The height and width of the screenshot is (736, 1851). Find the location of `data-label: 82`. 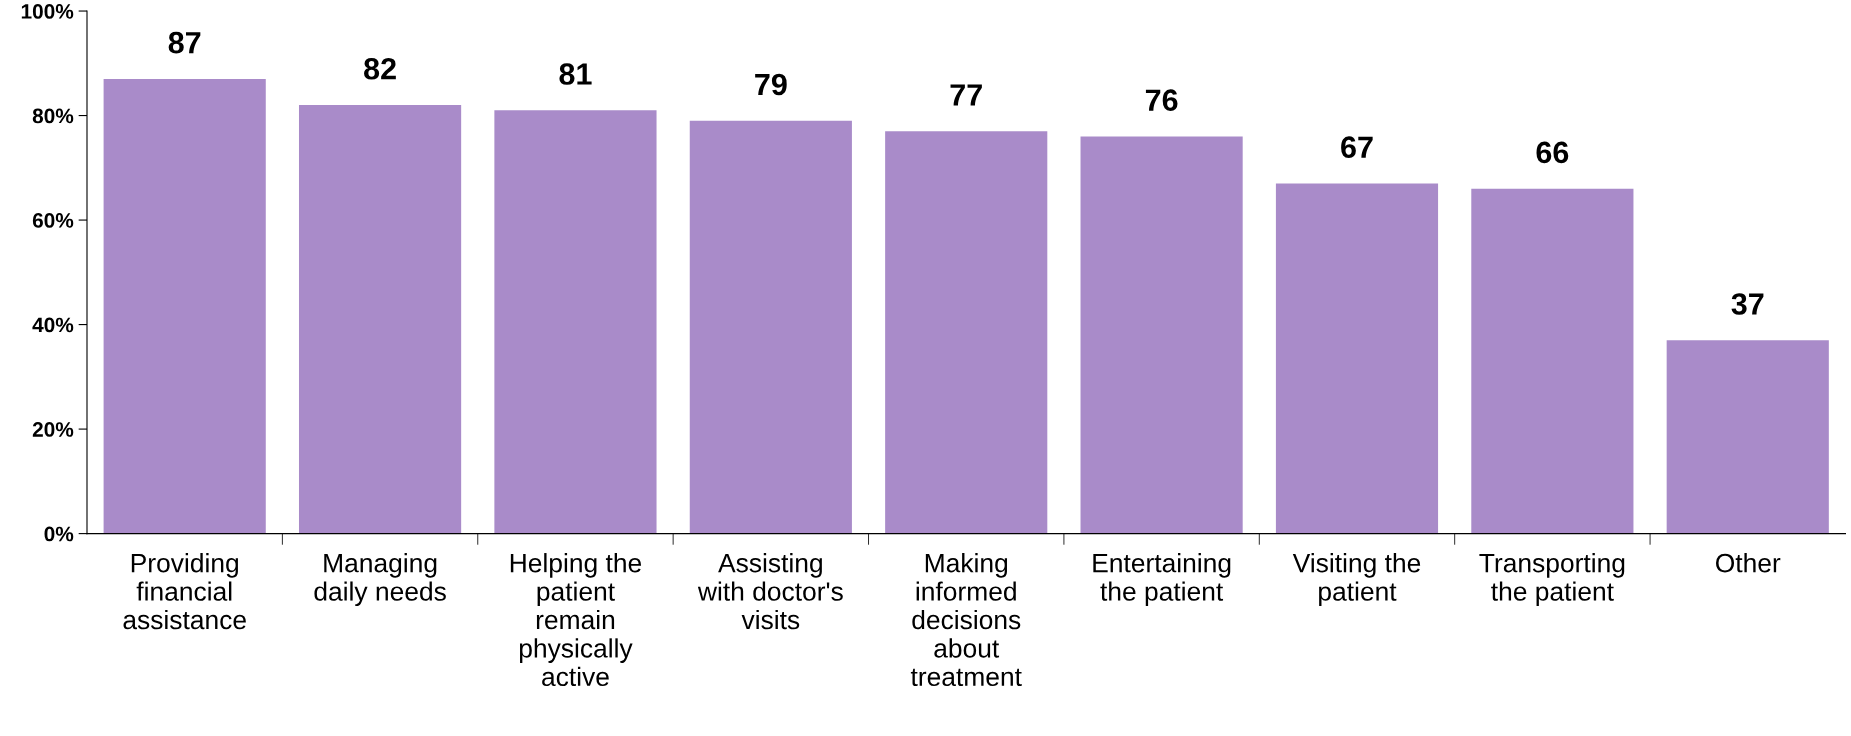

data-label: 82 is located at coordinates (380, 68).